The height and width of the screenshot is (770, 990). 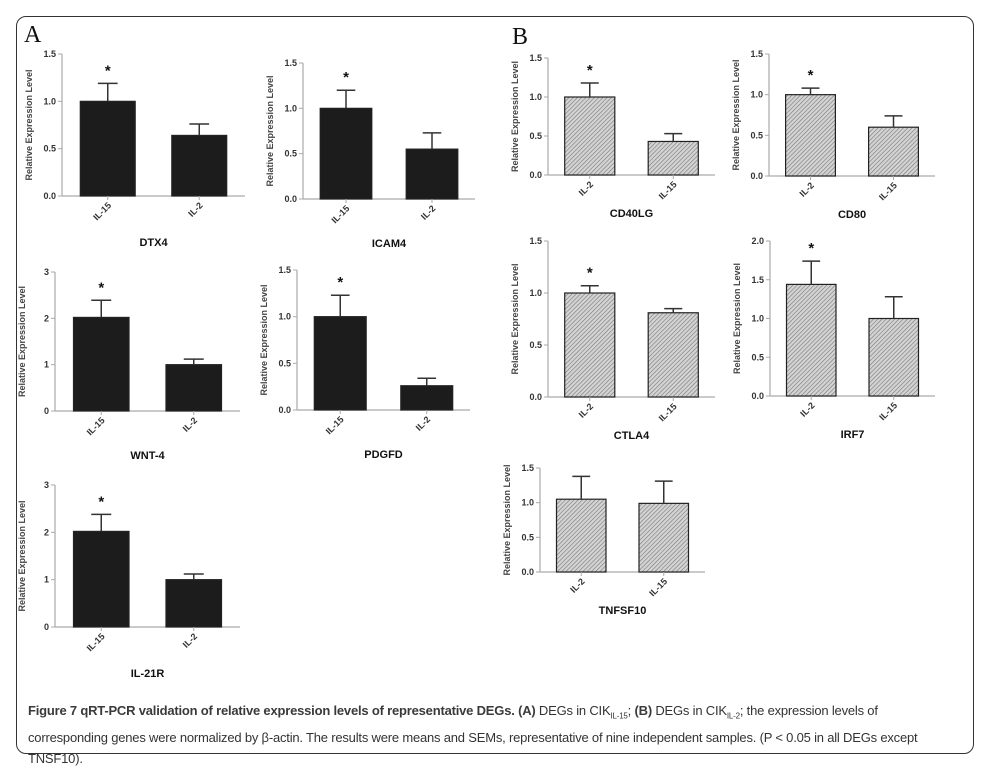 I want to click on gene-title: IRF7, so click(x=853, y=435).